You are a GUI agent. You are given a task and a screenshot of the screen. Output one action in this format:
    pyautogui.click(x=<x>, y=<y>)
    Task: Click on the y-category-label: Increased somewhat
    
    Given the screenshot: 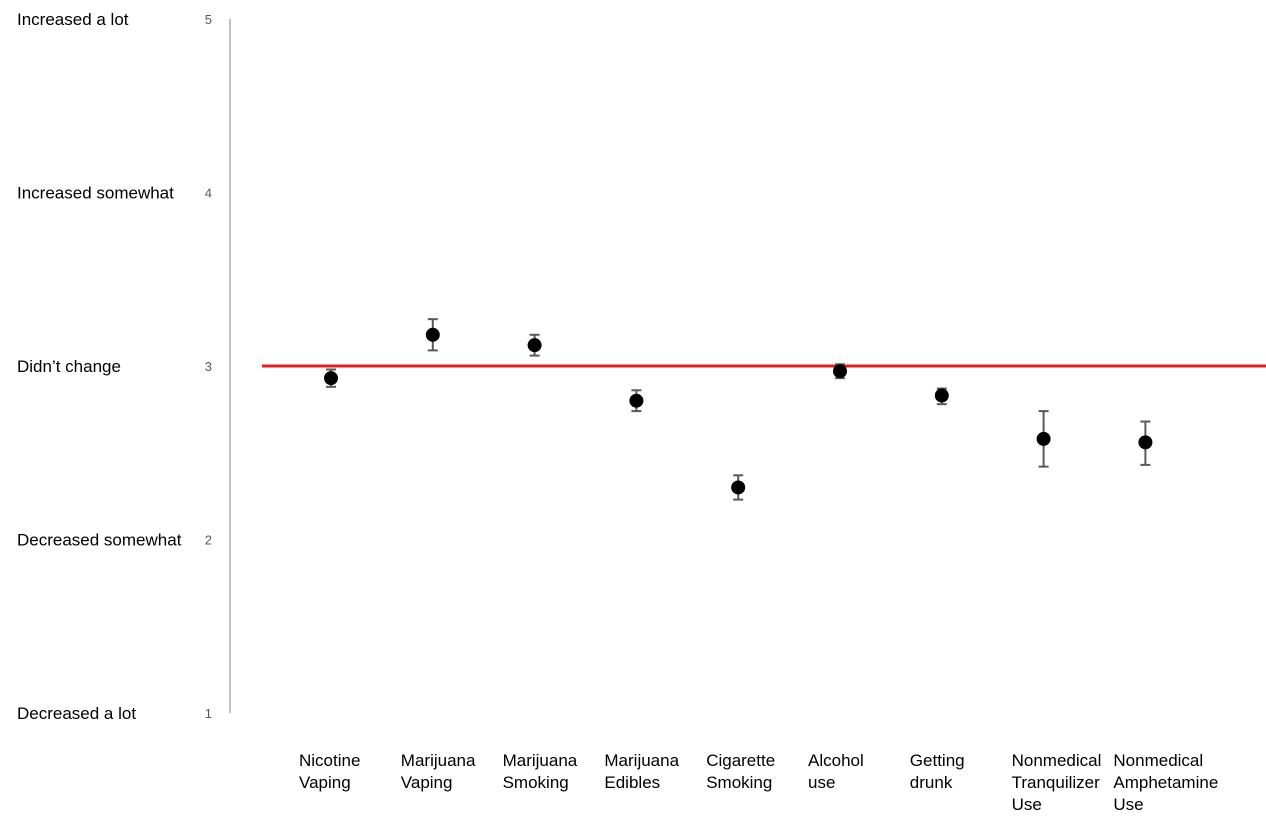 What is the action you would take?
    pyautogui.click(x=95, y=193)
    